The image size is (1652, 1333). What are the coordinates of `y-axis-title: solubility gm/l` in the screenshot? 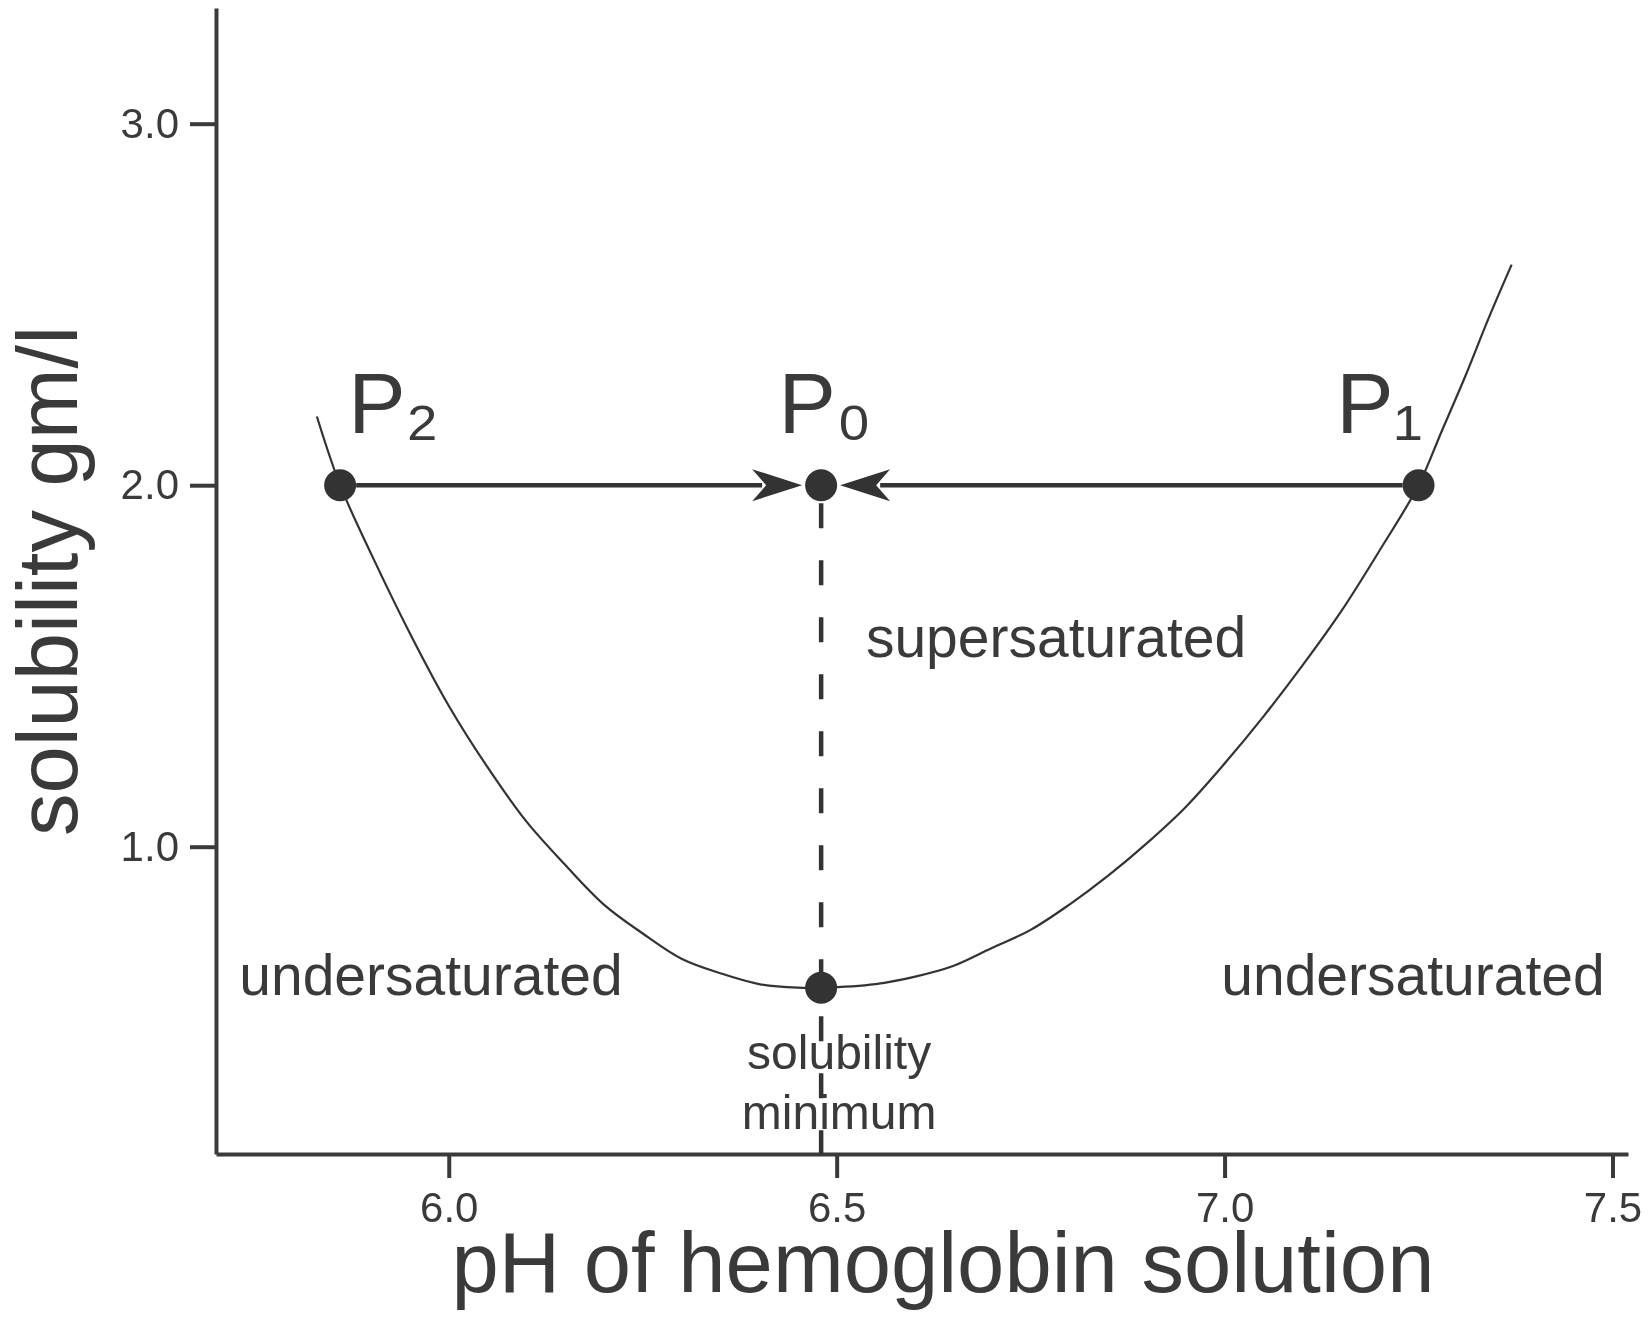 It's located at (47, 581).